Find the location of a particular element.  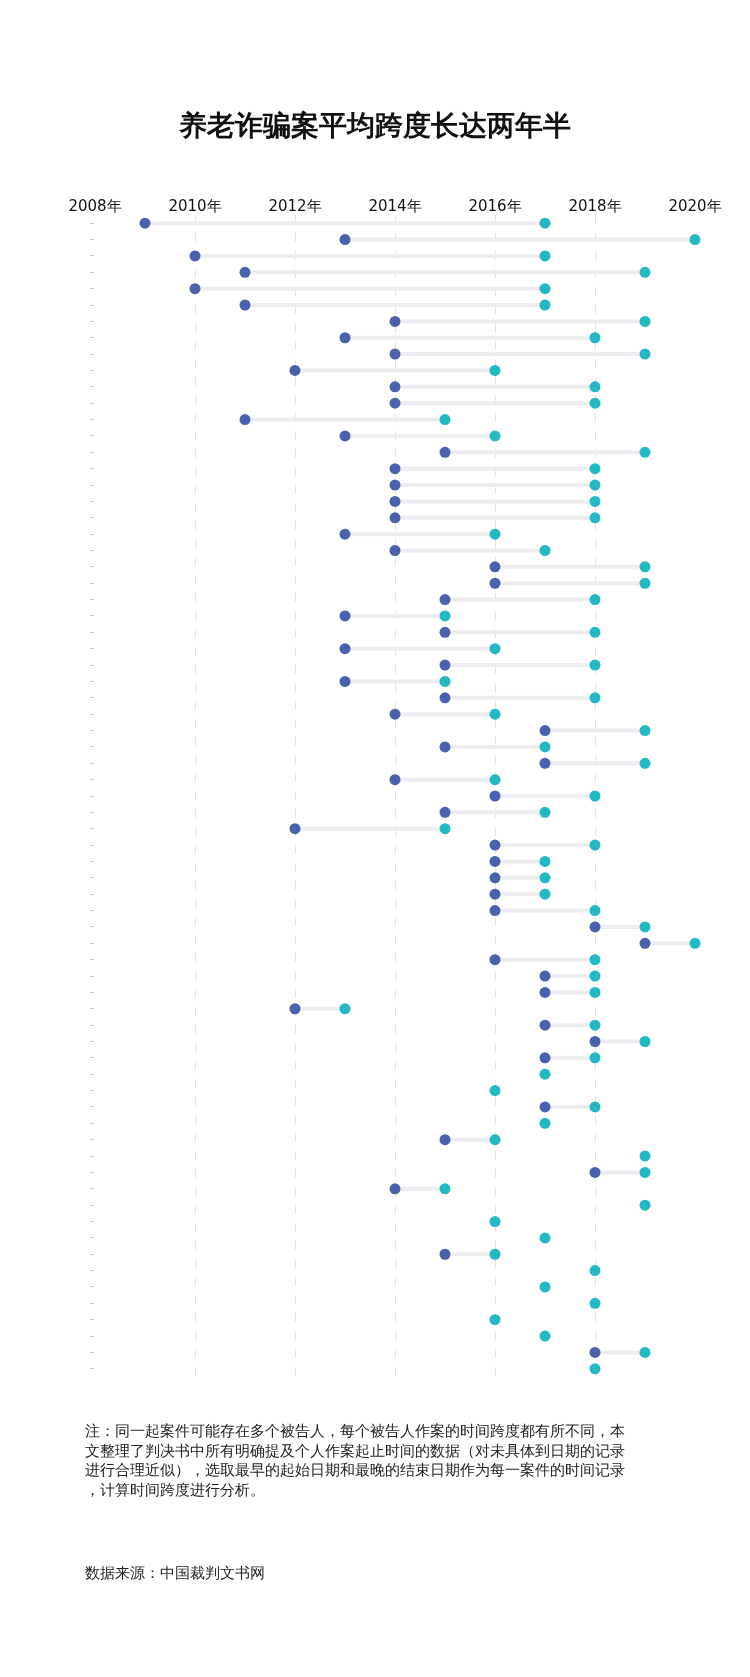

chart-title: 养老诈骗案平均跨度长达两年半 is located at coordinates (374, 125).